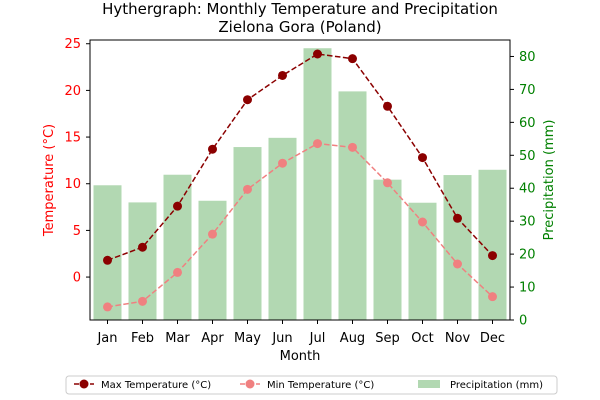  I want to click on x-tick-label-aug: Aug, so click(352, 338).